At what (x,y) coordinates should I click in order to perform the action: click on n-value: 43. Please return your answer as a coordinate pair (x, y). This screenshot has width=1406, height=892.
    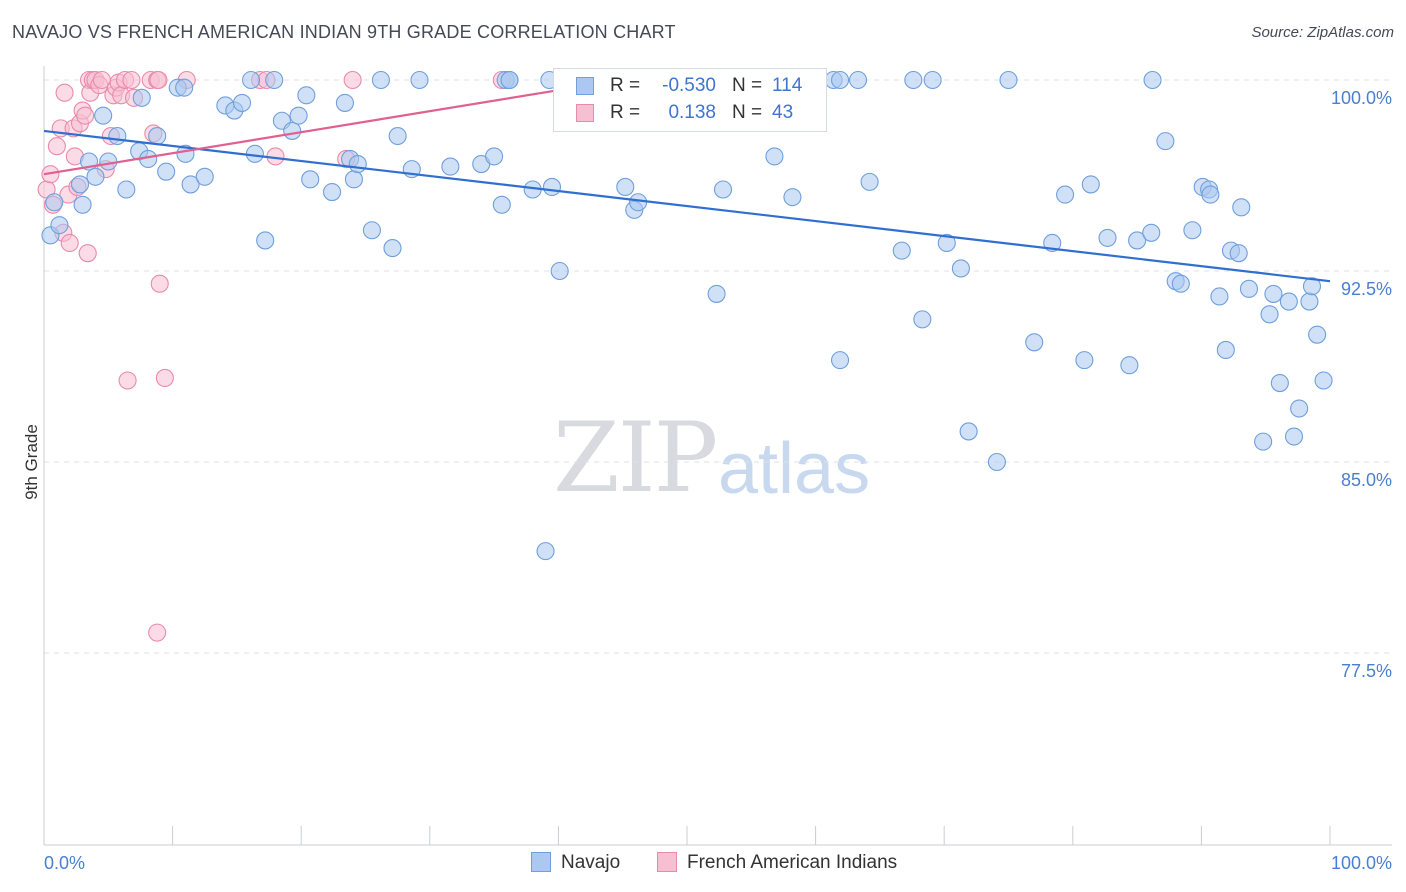
    Looking at the image, I should click on (783, 112).